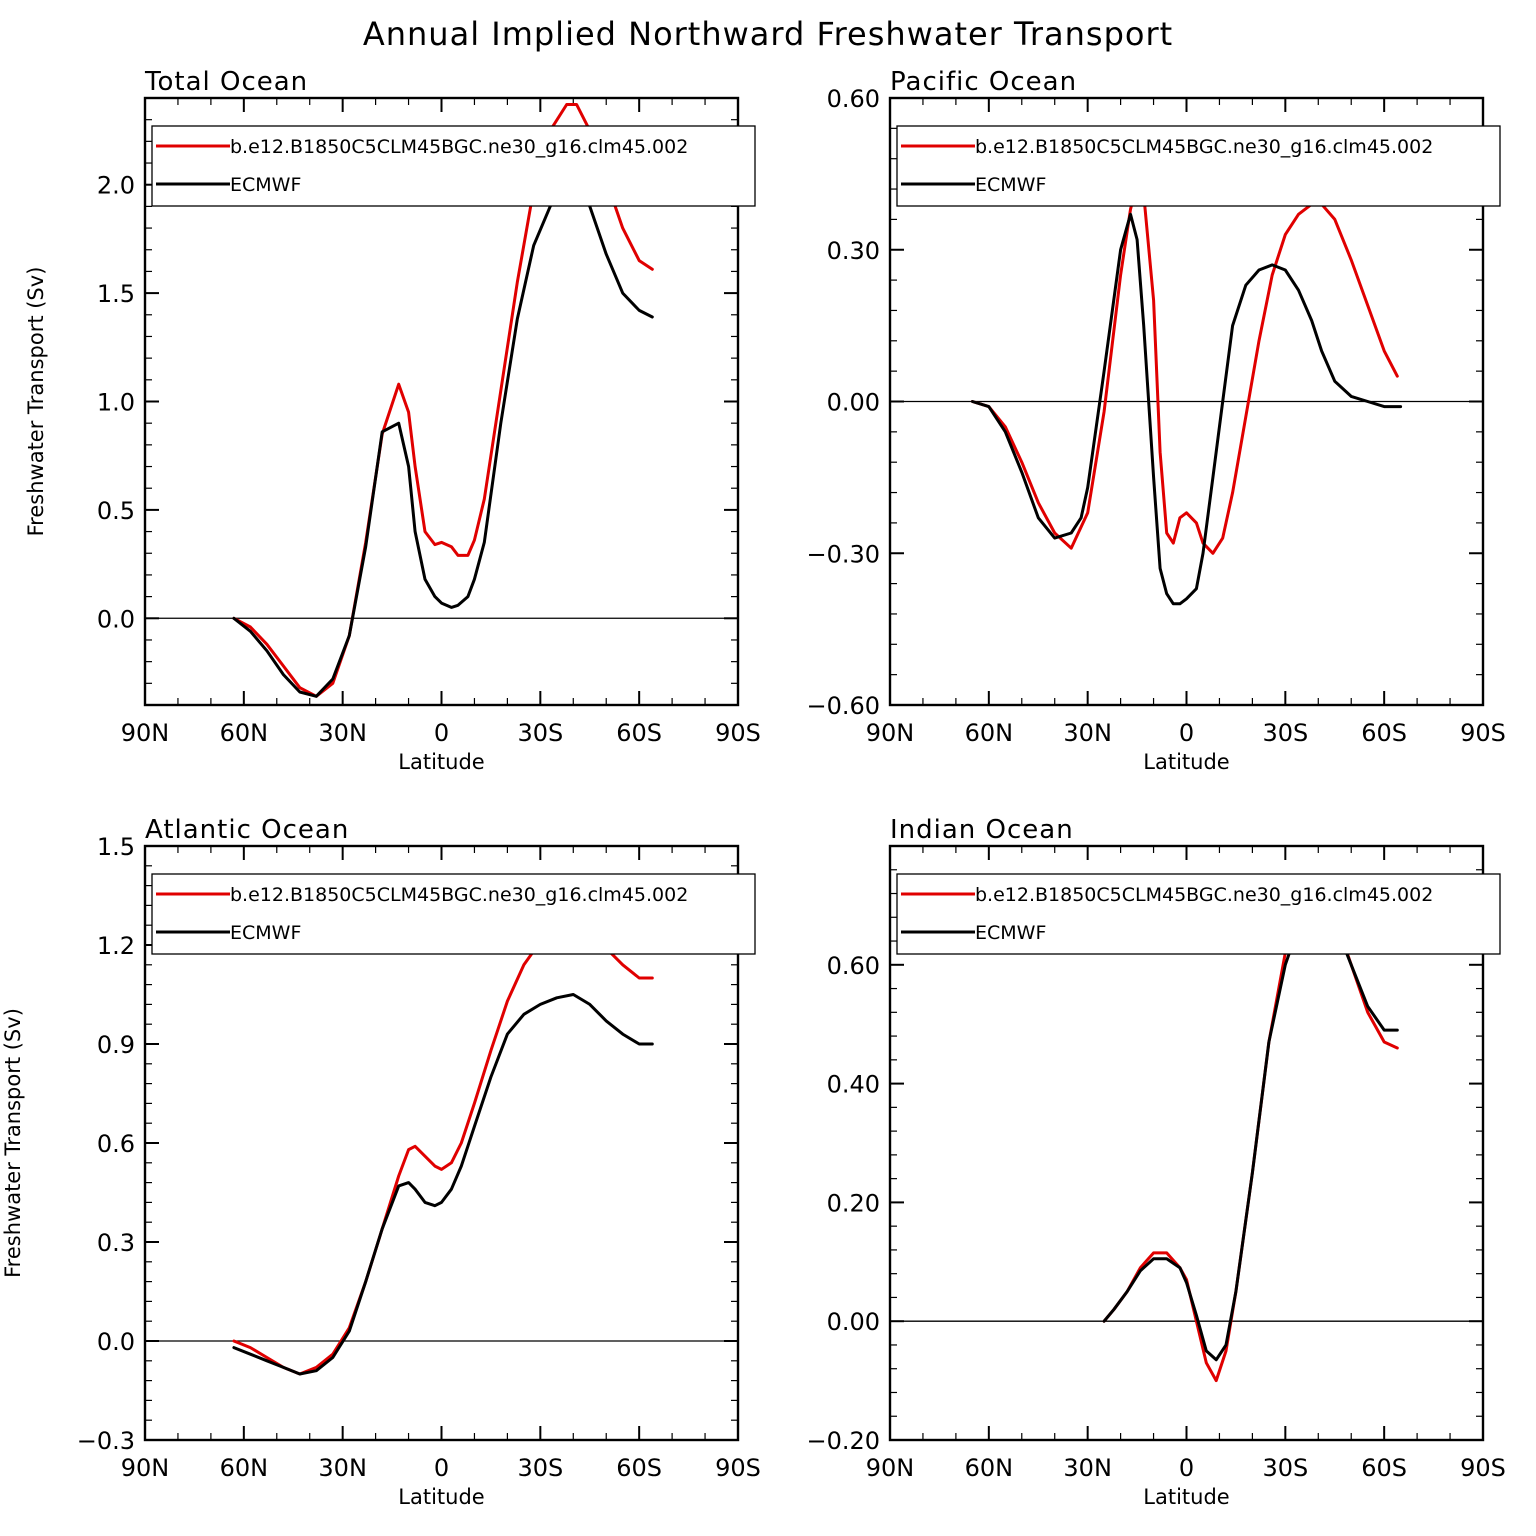 The width and height of the screenshot is (1536, 1536). Describe the element at coordinates (116, 946) in the screenshot. I see `y-tick-label: 1.2` at that location.